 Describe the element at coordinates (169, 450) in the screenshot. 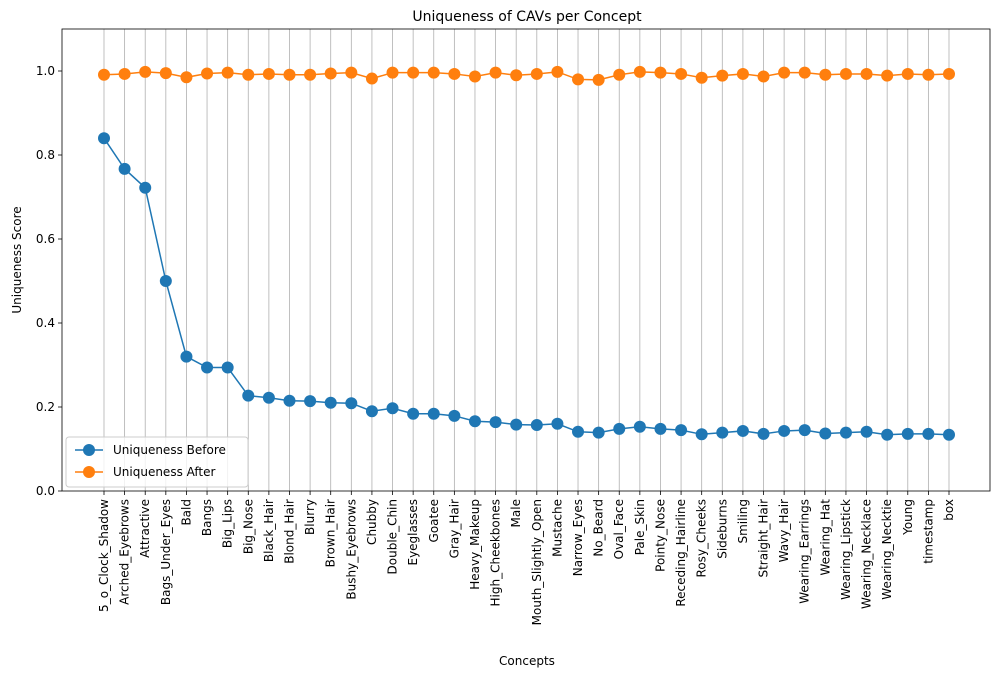

I see `legend-label-before: Uniqueness Before` at that location.